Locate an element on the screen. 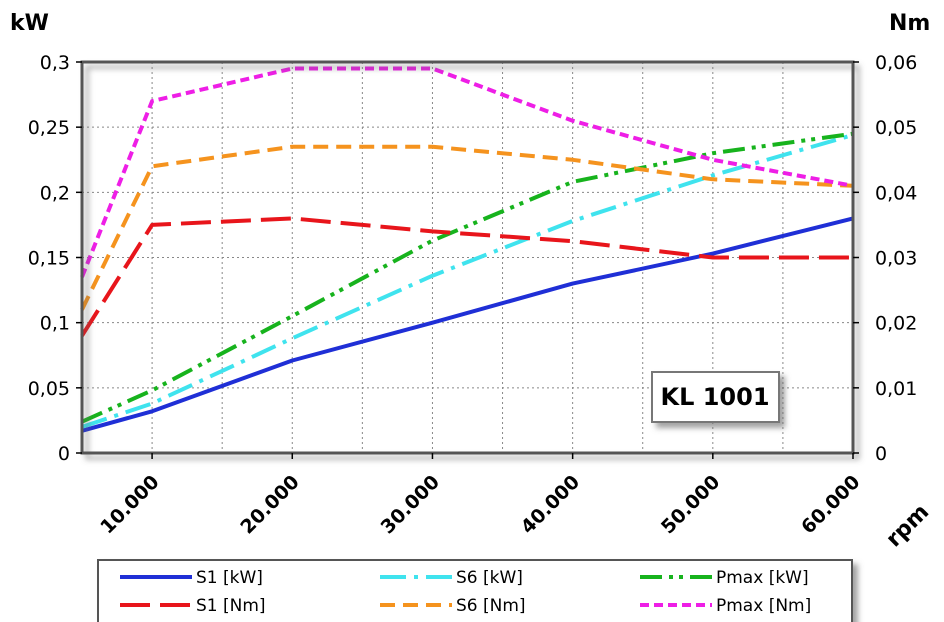  legend-label: S1 [kW] is located at coordinates (229, 578).